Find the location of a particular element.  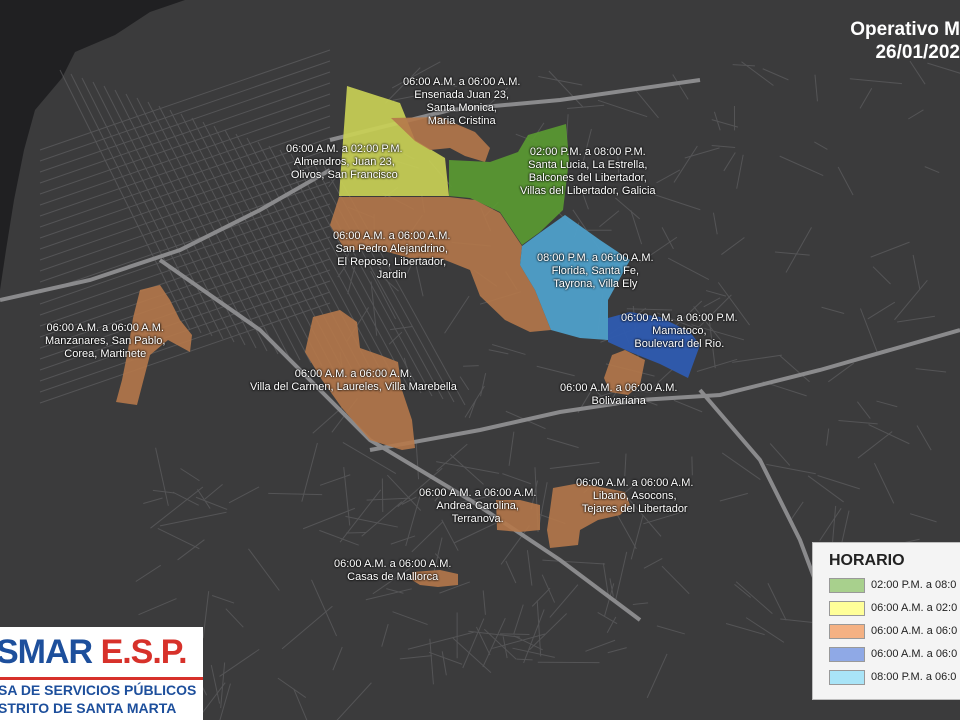

label-casas-de-mallorca-line: Casas de Mallorca is located at coordinates (393, 577).